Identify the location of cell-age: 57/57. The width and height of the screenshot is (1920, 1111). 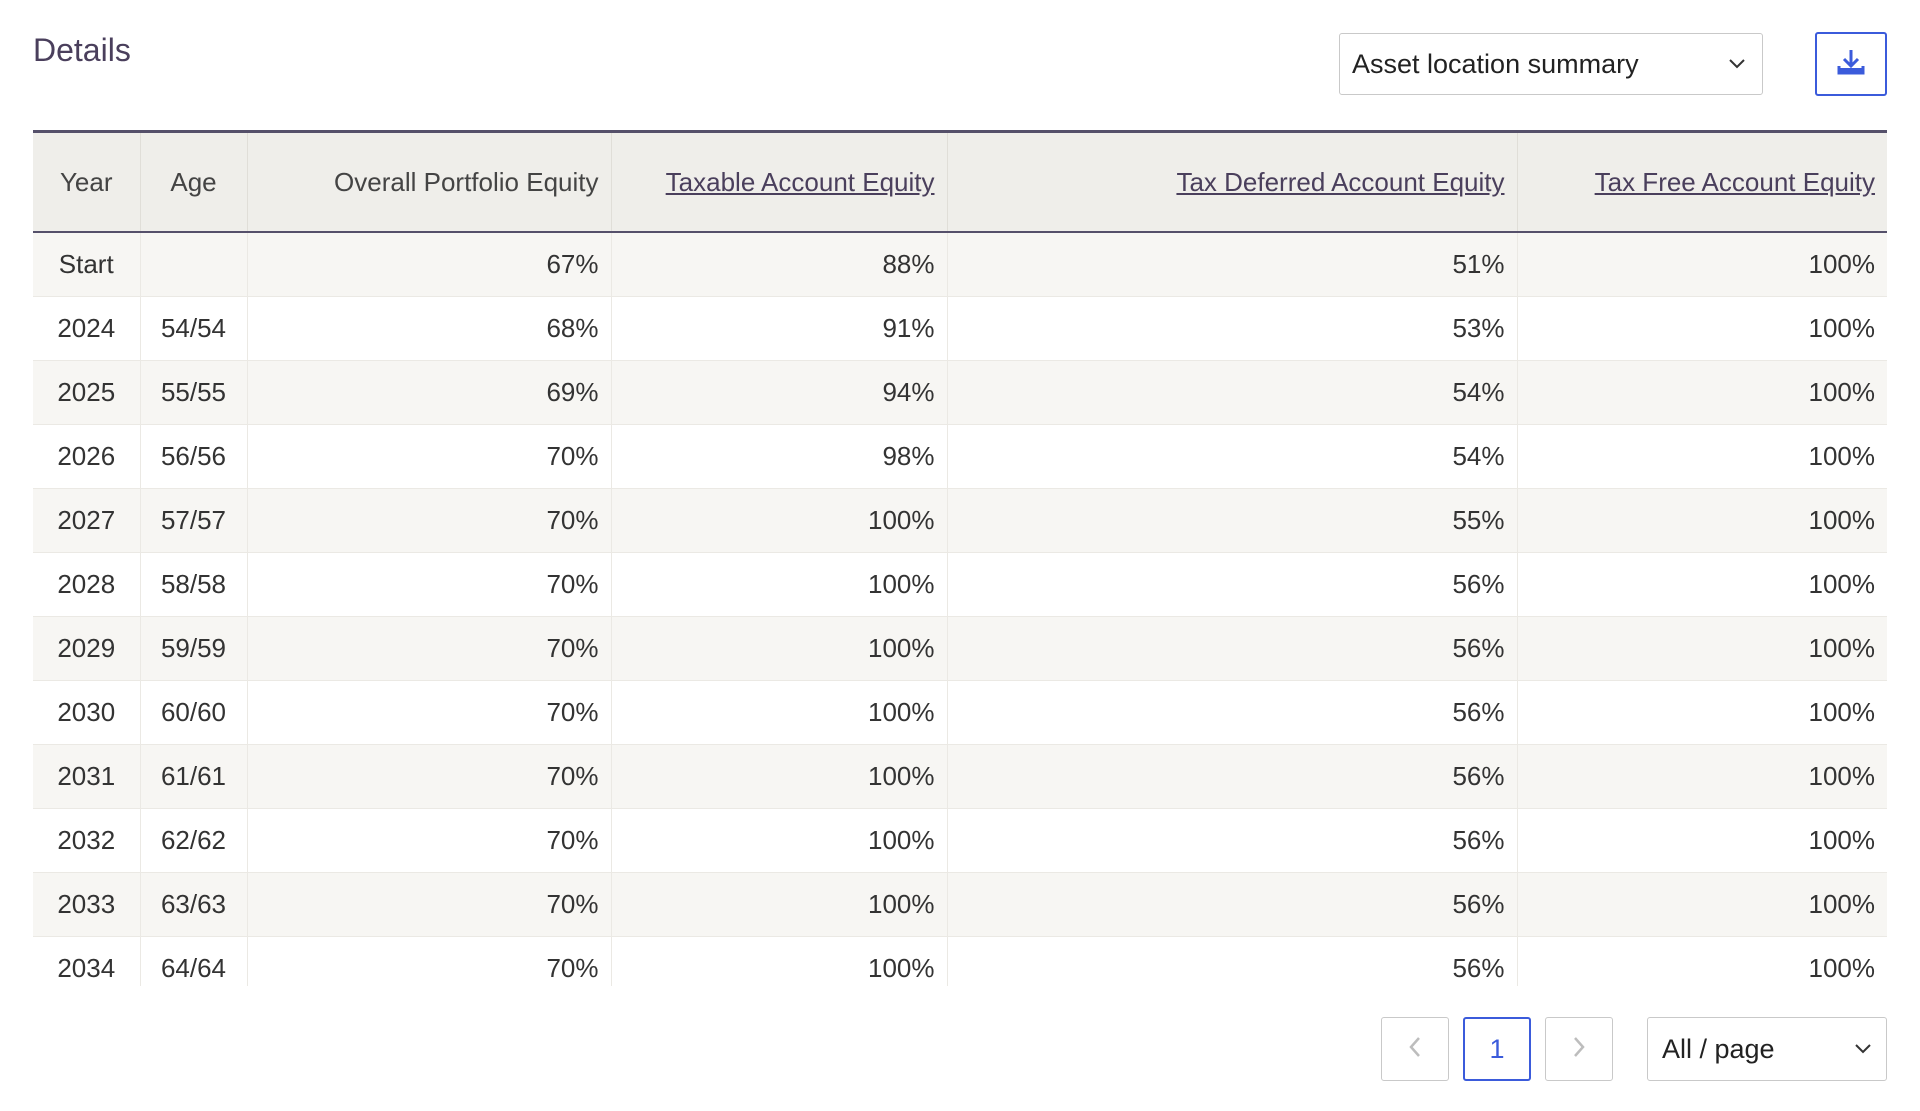
(194, 520).